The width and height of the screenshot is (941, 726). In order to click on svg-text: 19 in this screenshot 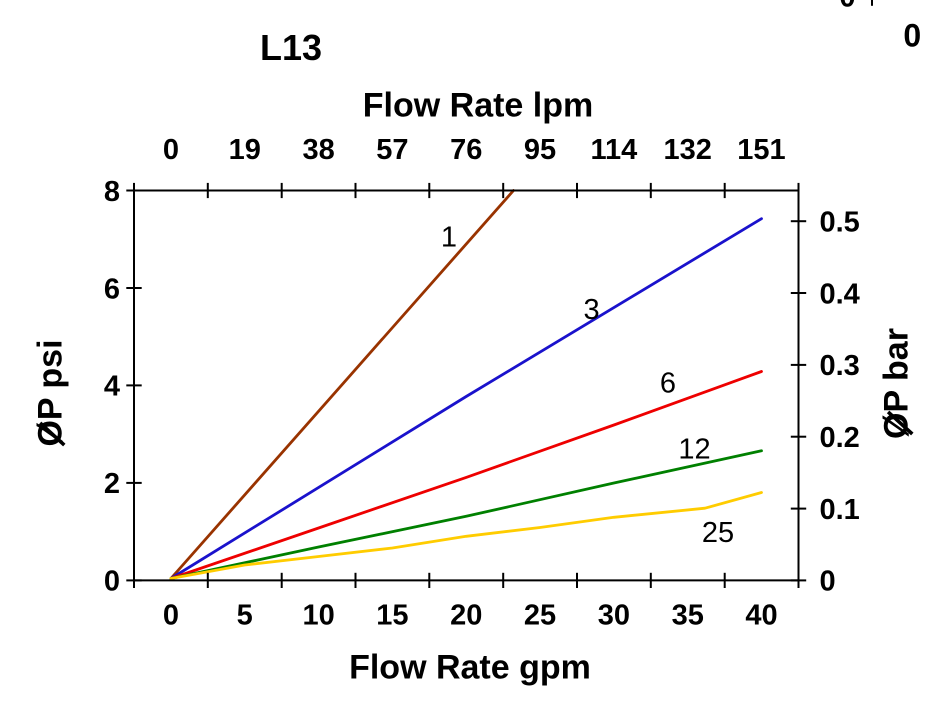, I will do `click(245, 150)`.